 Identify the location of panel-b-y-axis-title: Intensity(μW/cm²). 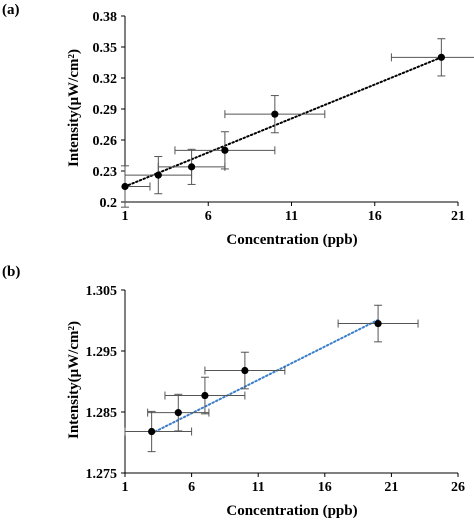
(74, 380).